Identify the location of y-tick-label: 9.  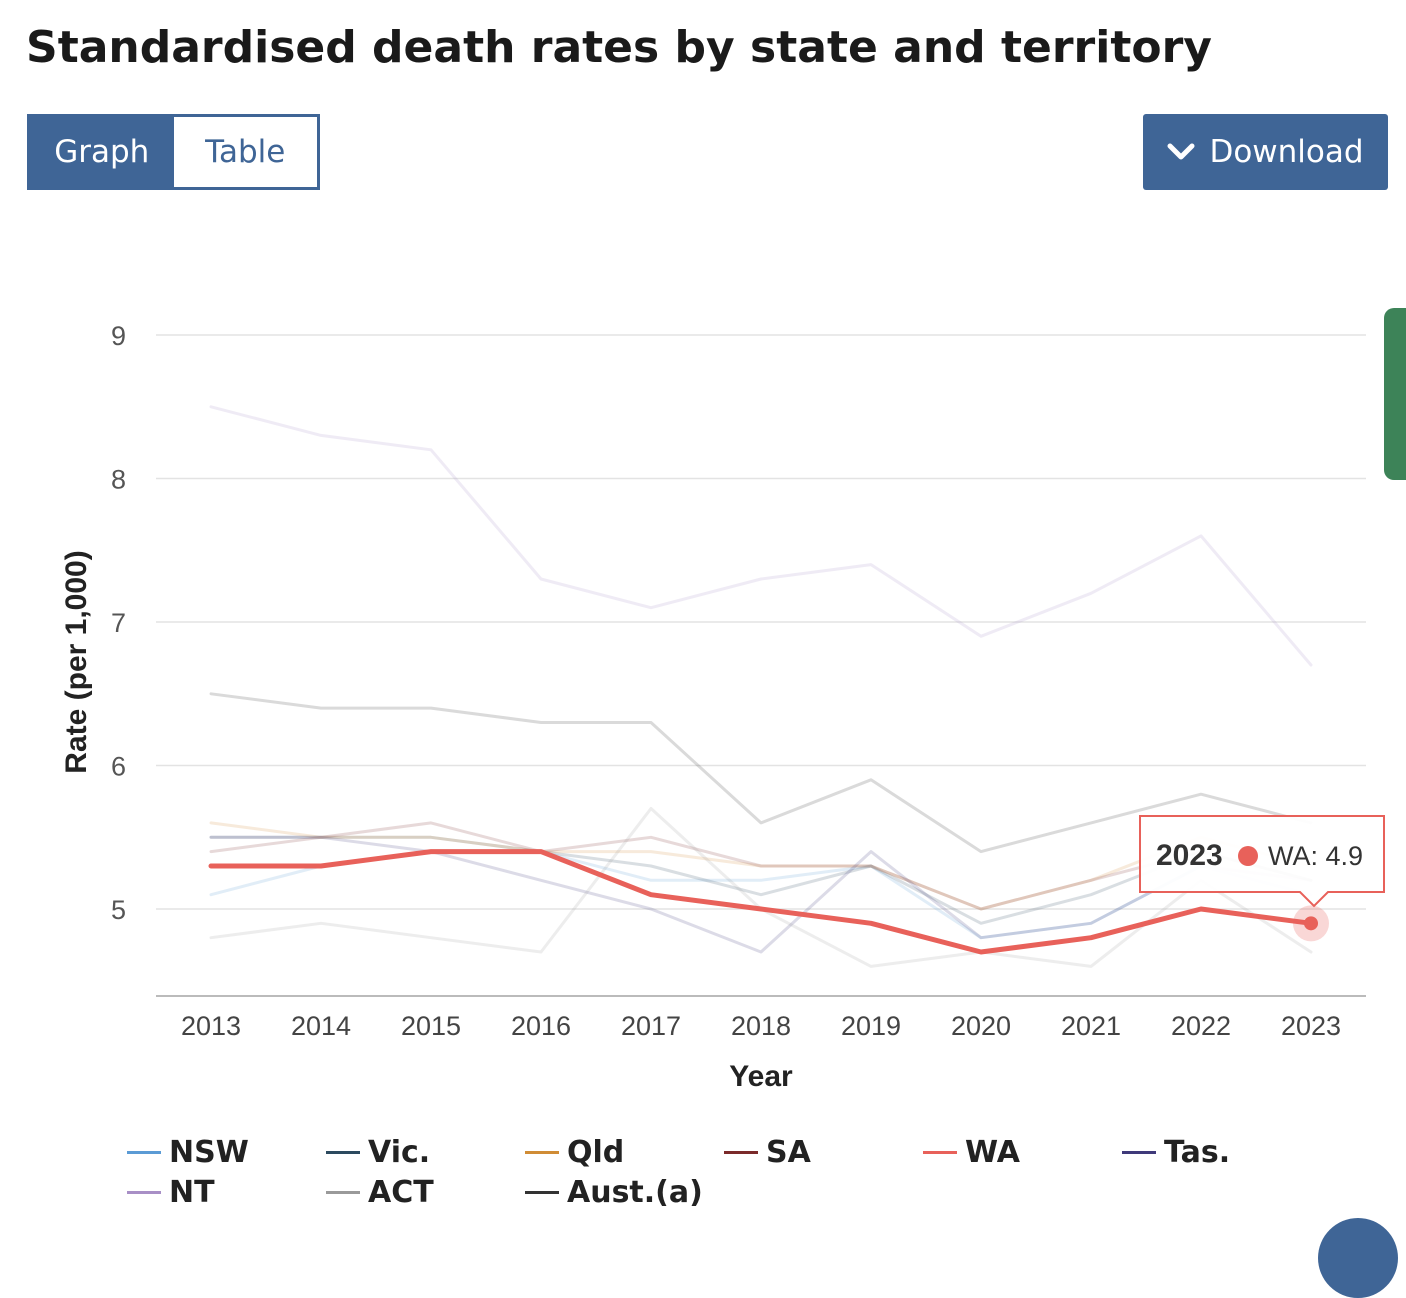
(118, 336).